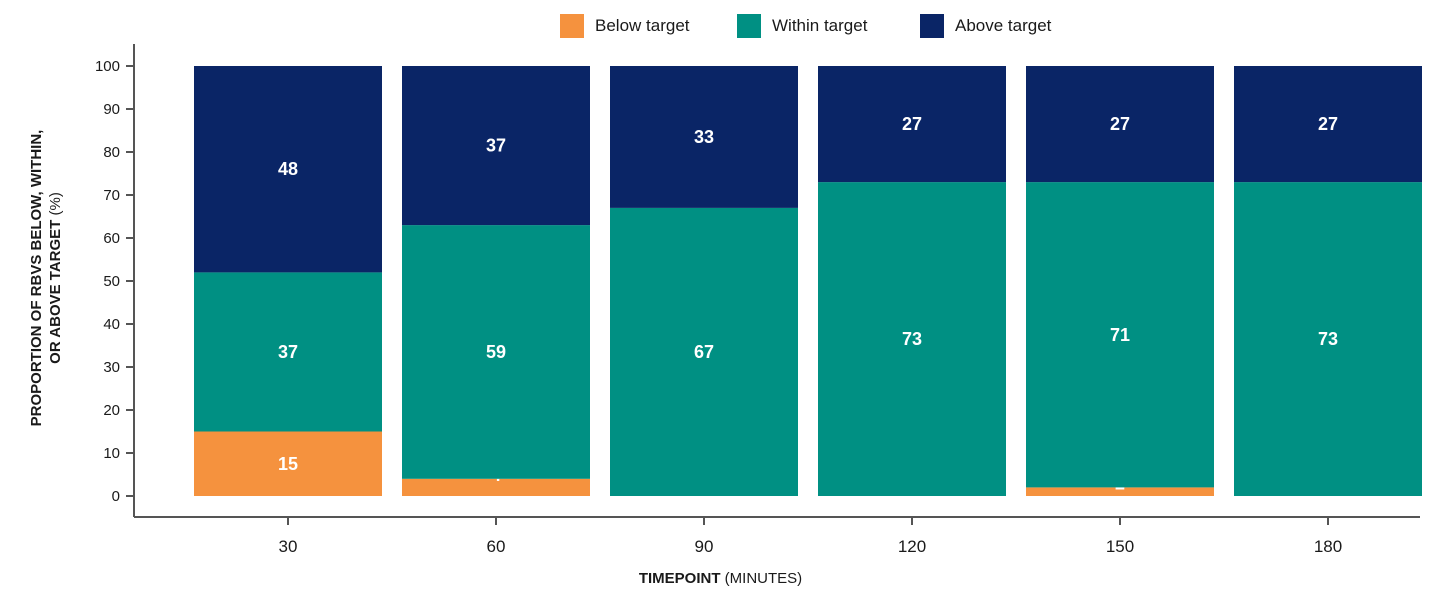 This screenshot has width=1441, height=591. What do you see at coordinates (55, 291) in the screenshot?
I see `y-axis-title-line2: OR ABOVE TARGET` at bounding box center [55, 291].